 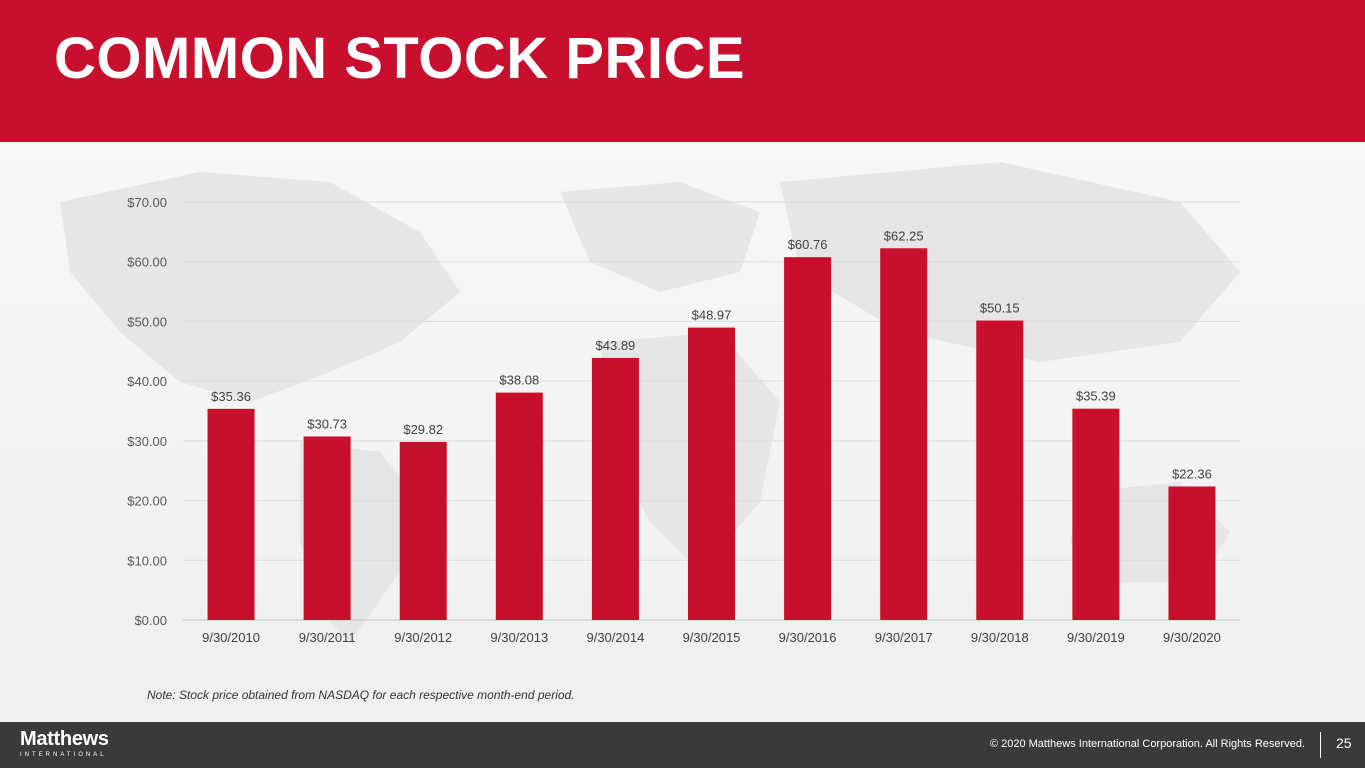 I want to click on x-tick-label: 9/30/2010, so click(x=231, y=637).